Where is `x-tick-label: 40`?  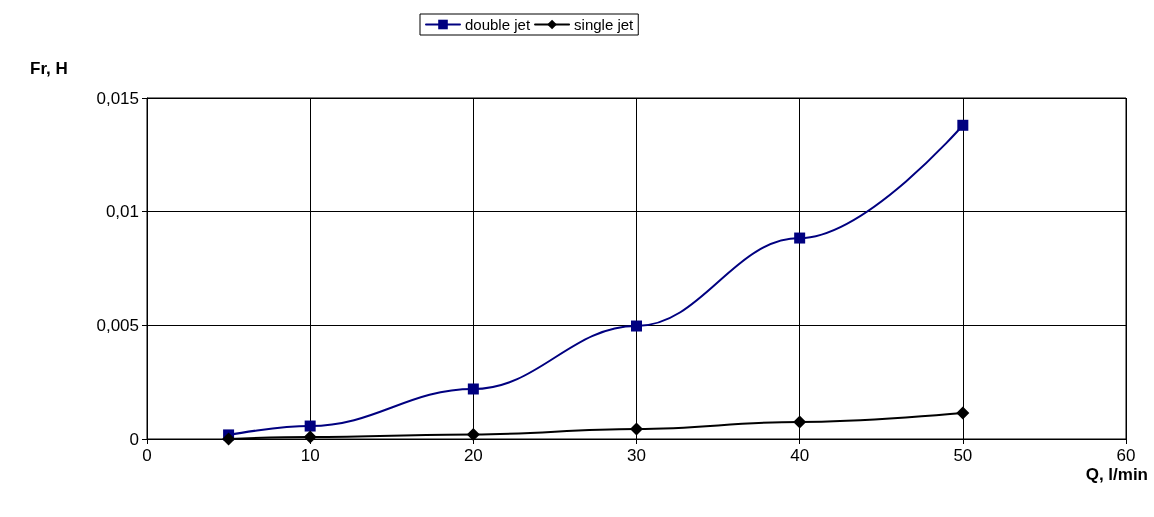 x-tick-label: 40 is located at coordinates (800, 455).